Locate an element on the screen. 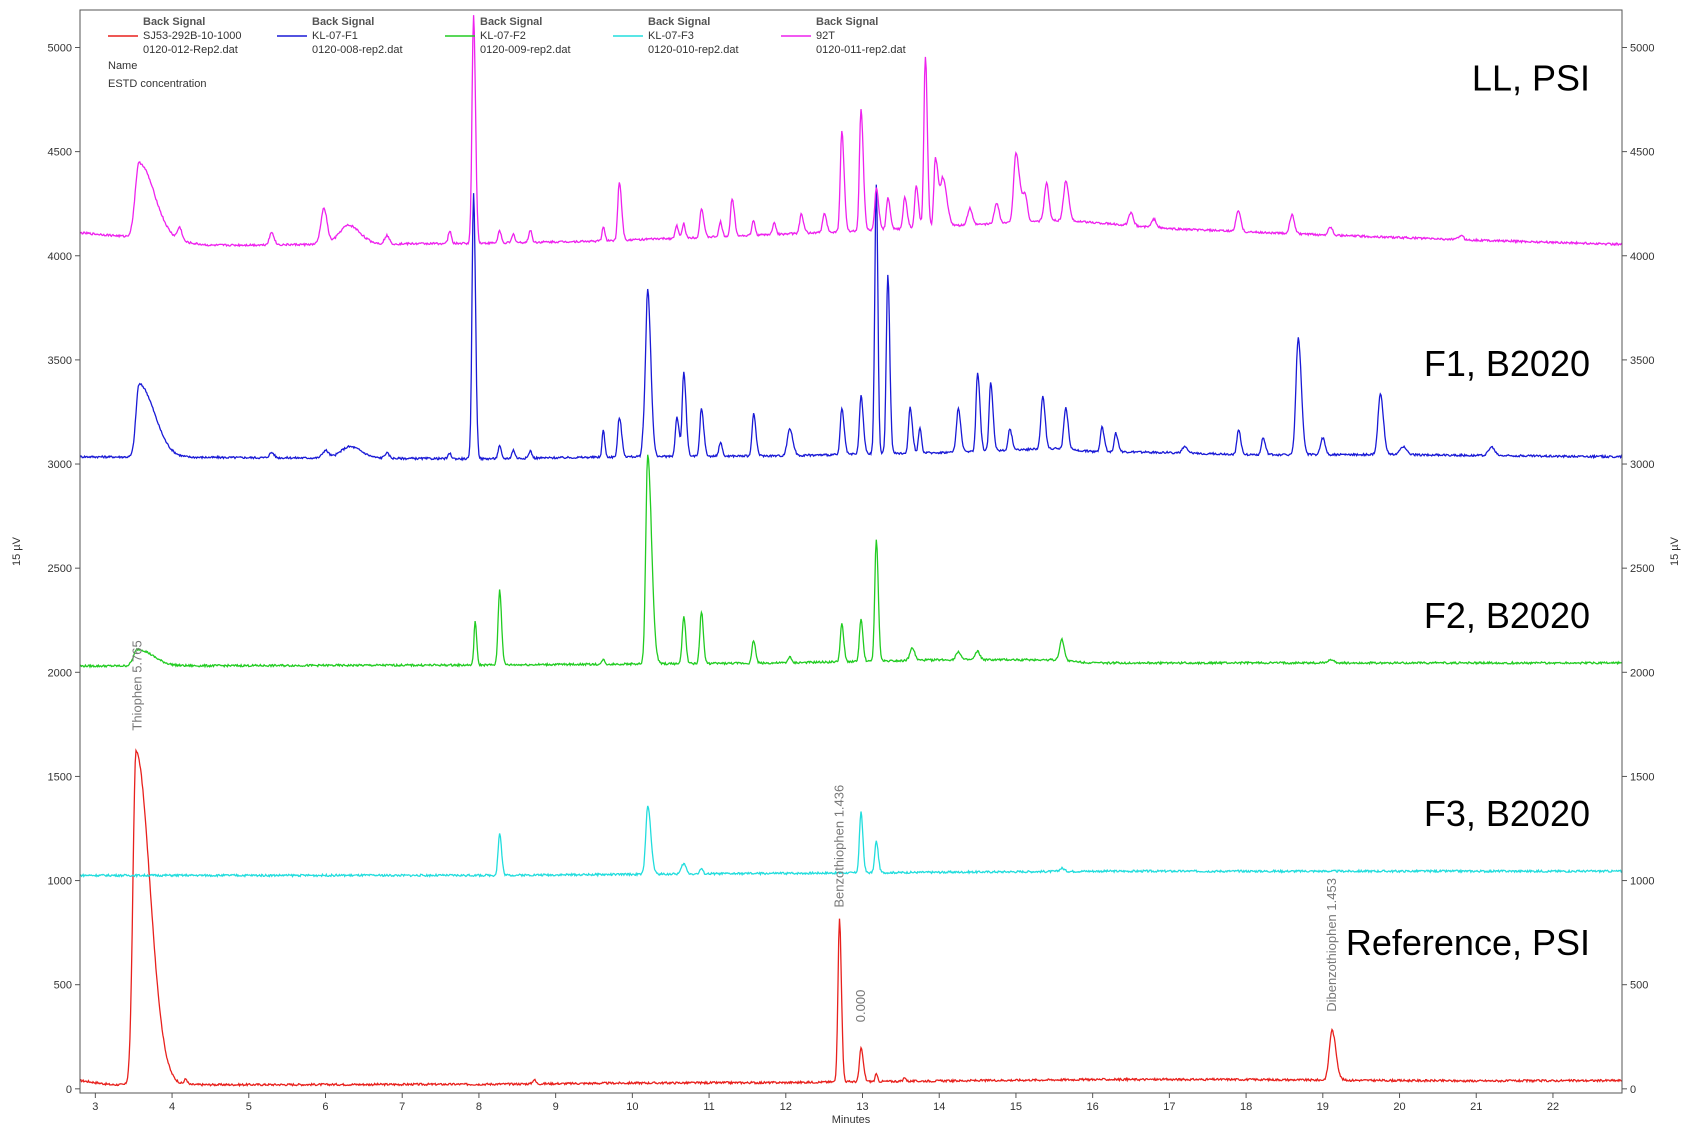 The image size is (1694, 1125). y-tick-label-right: 5000 is located at coordinates (1642, 48).